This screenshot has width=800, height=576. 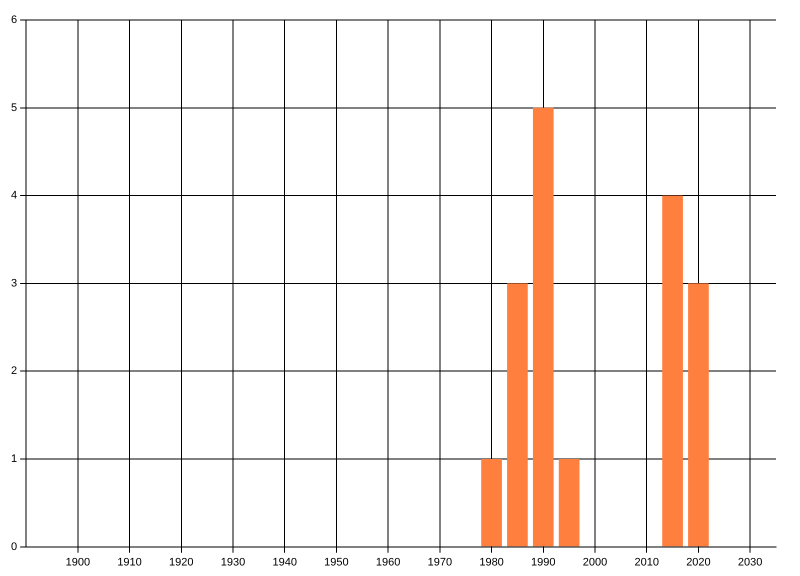 What do you see at coordinates (595, 562) in the screenshot?
I see `x-tick-label: 2000` at bounding box center [595, 562].